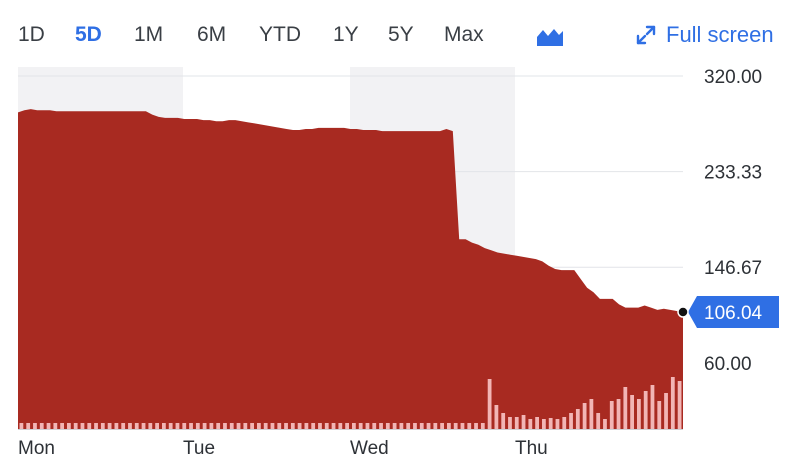 The image size is (800, 461). I want to click on range-max-button: Max, so click(464, 35).